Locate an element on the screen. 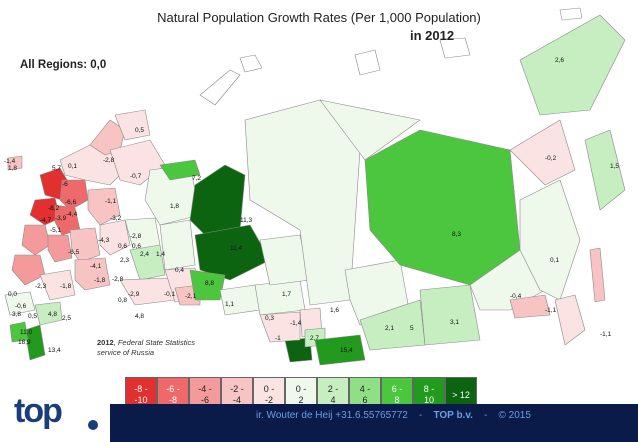 The width and height of the screenshot is (638, 442). island-severnaya is located at coordinates (367, 62).